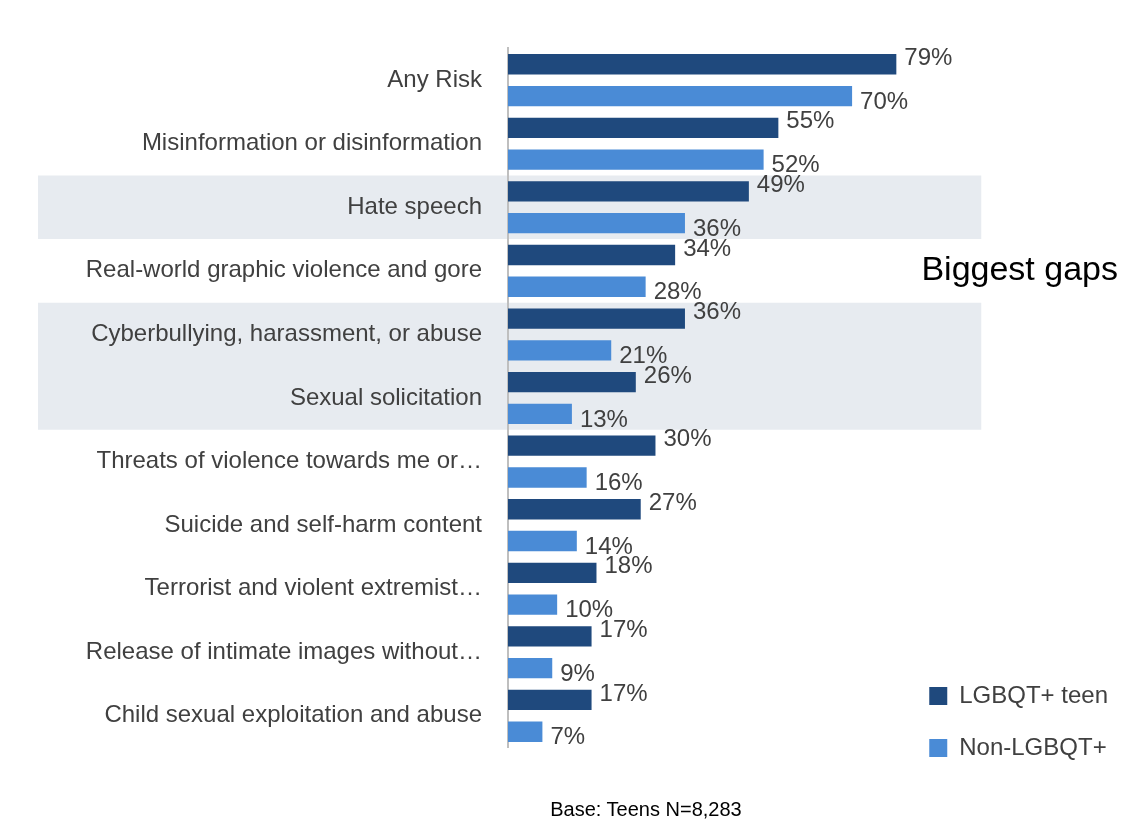 The image size is (1132, 833). What do you see at coordinates (311, 142) in the screenshot?
I see `y-tick-label: Misinformation or disinformation` at bounding box center [311, 142].